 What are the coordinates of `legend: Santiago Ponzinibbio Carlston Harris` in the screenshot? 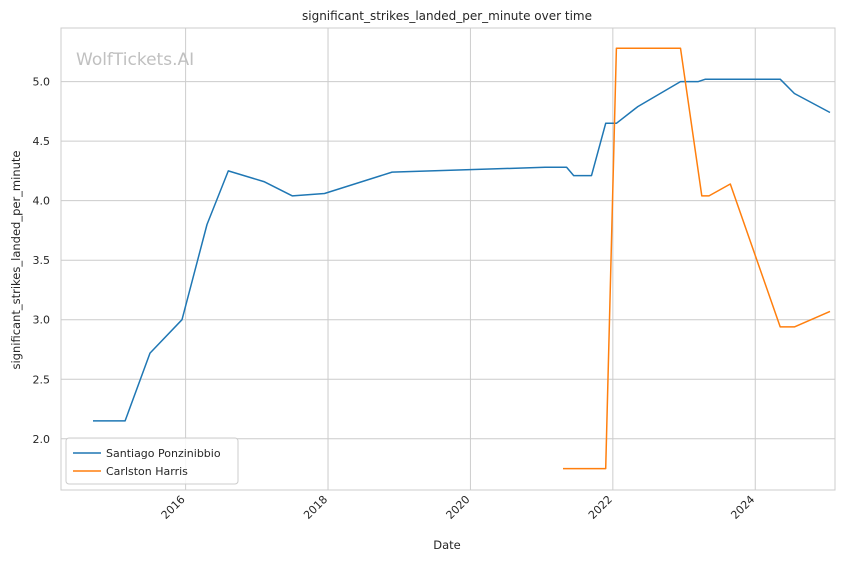 It's located at (152, 461).